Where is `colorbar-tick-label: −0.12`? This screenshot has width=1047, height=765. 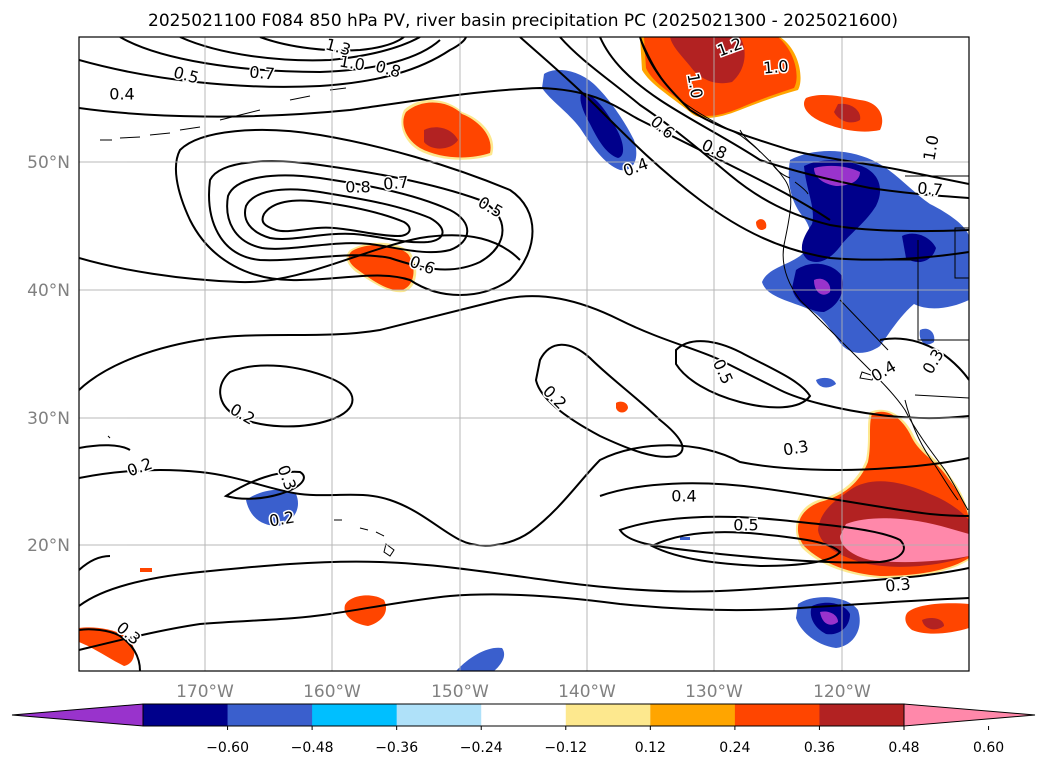
colorbar-tick-label: −0.12 is located at coordinates (565, 748).